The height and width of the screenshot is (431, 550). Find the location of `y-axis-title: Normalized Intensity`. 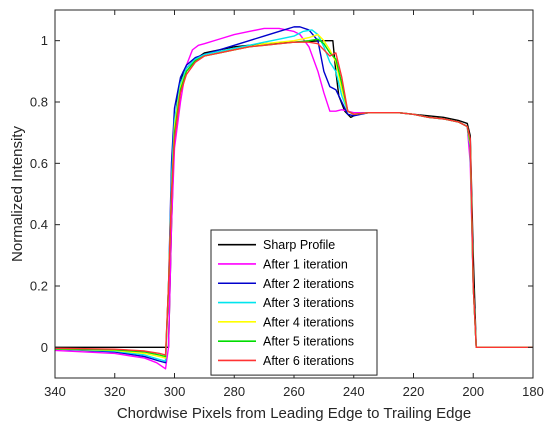

y-axis-title: Normalized Intensity is located at coordinates (17, 194).